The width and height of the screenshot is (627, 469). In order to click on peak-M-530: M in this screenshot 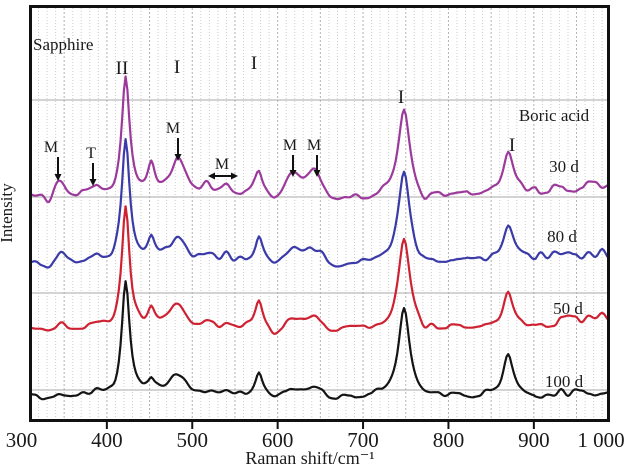, I will do `click(222, 164)`.